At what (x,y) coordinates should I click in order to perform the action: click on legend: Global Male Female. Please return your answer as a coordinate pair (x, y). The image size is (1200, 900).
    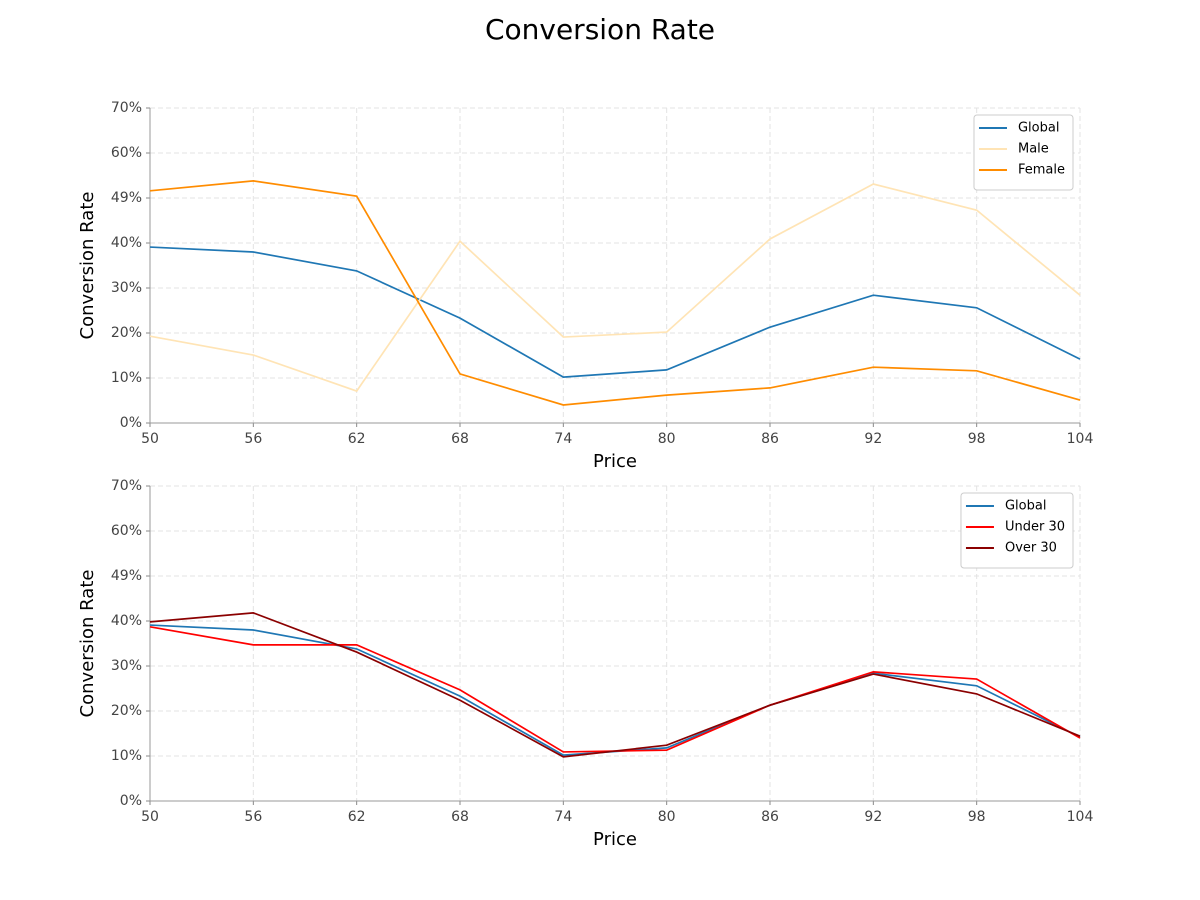
    Looking at the image, I should click on (1023, 152).